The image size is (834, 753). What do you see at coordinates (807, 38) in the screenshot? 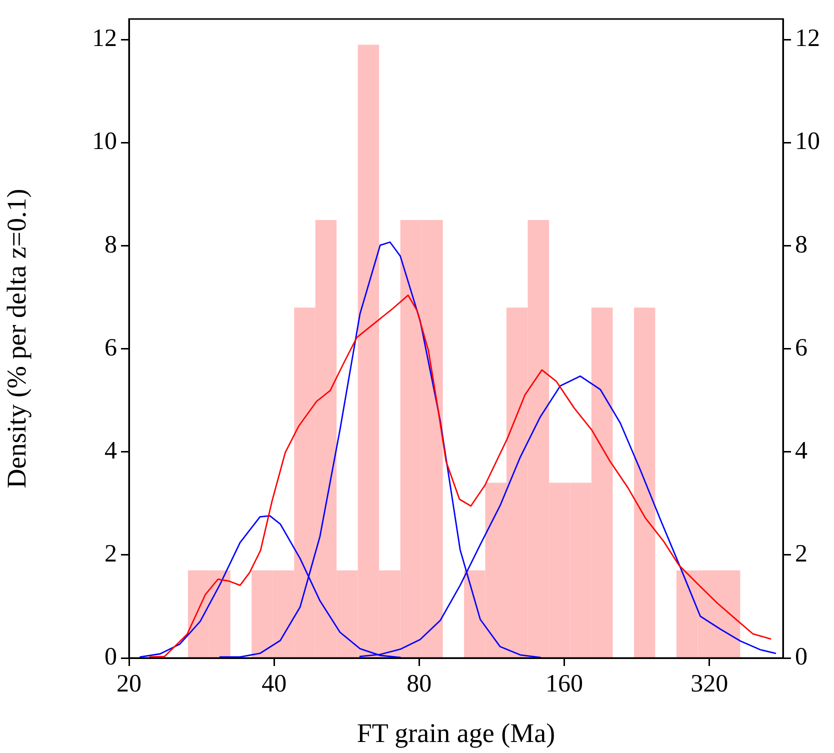
I see `y2-tick-label: 12` at bounding box center [807, 38].